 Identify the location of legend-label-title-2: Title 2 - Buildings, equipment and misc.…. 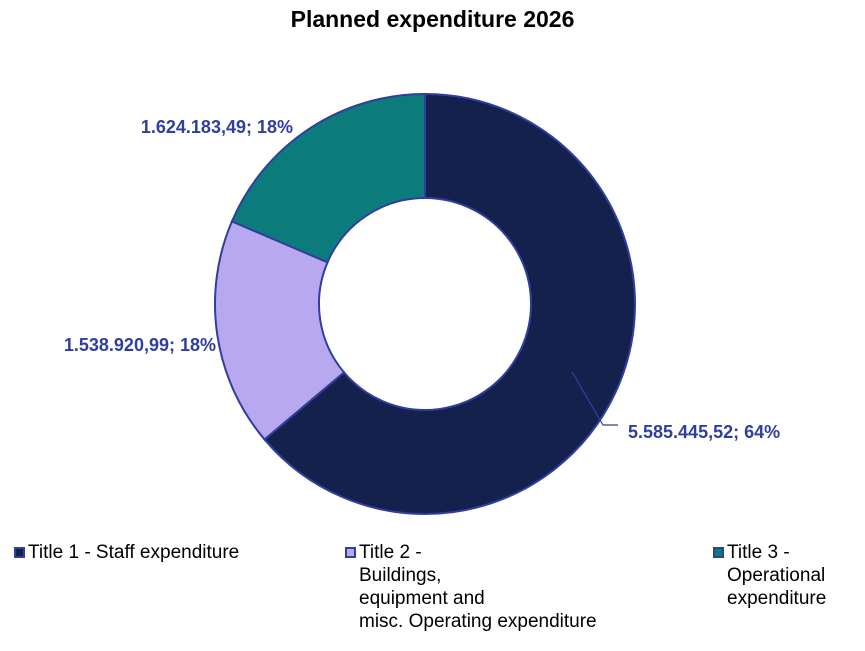
(478, 587).